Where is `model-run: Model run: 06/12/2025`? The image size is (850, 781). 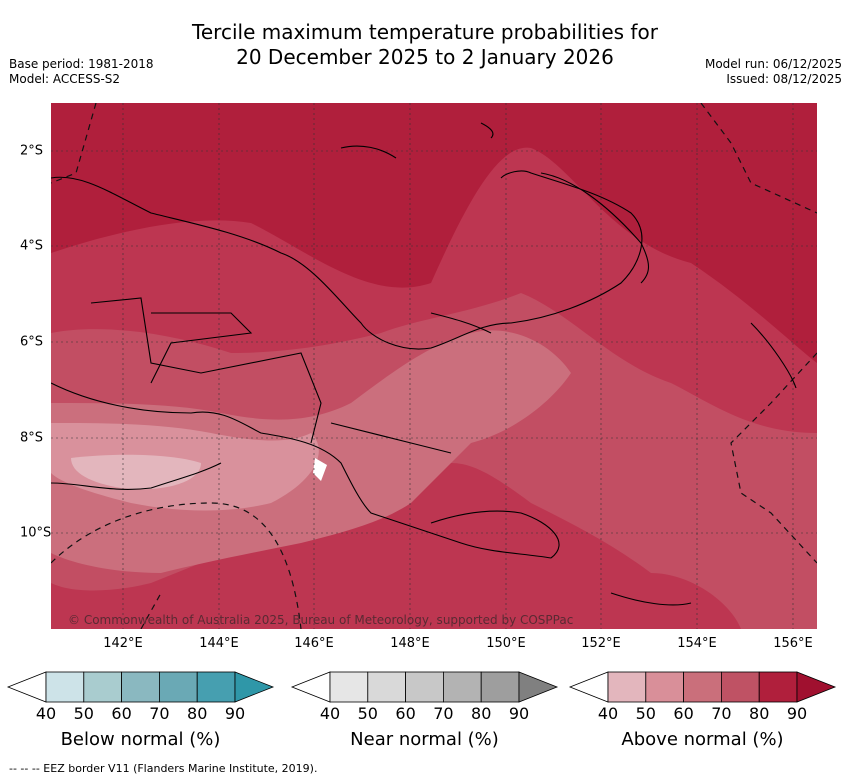
model-run: Model run: 06/12/2025 is located at coordinates (773, 64).